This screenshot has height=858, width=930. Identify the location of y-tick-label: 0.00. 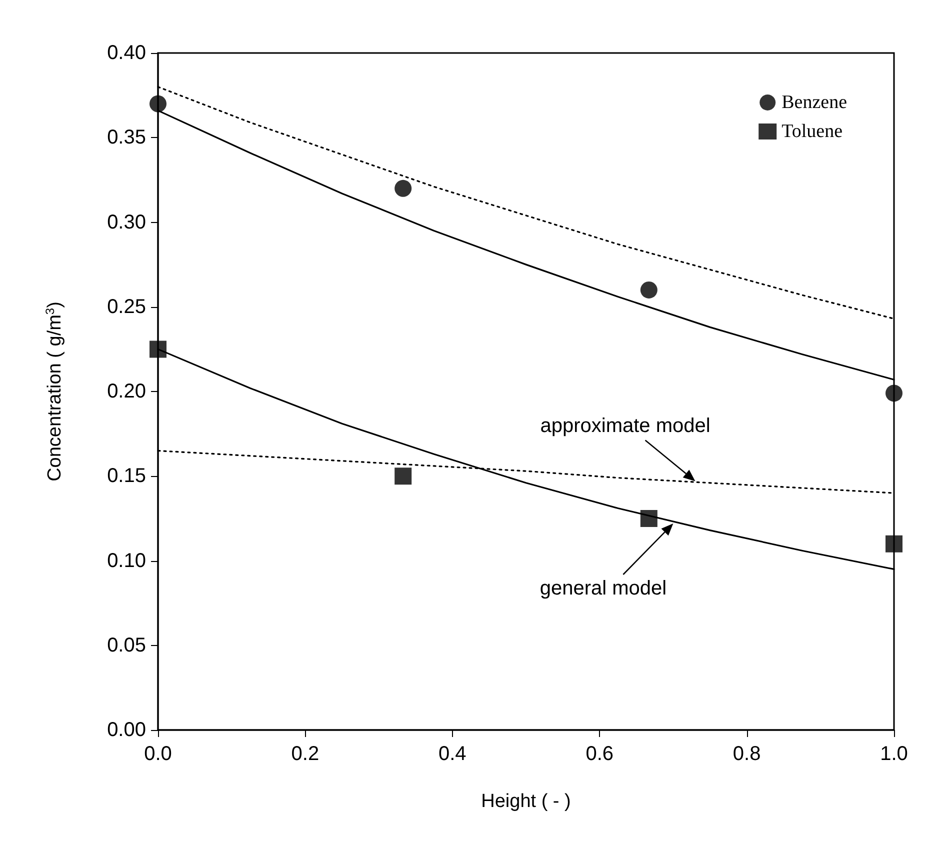
(126, 730).